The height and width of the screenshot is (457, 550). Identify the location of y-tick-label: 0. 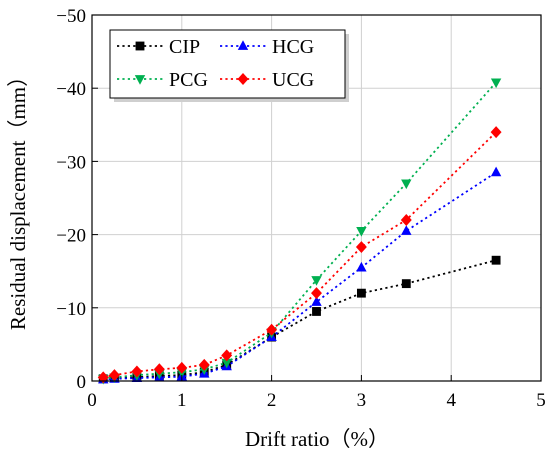
(82, 382).